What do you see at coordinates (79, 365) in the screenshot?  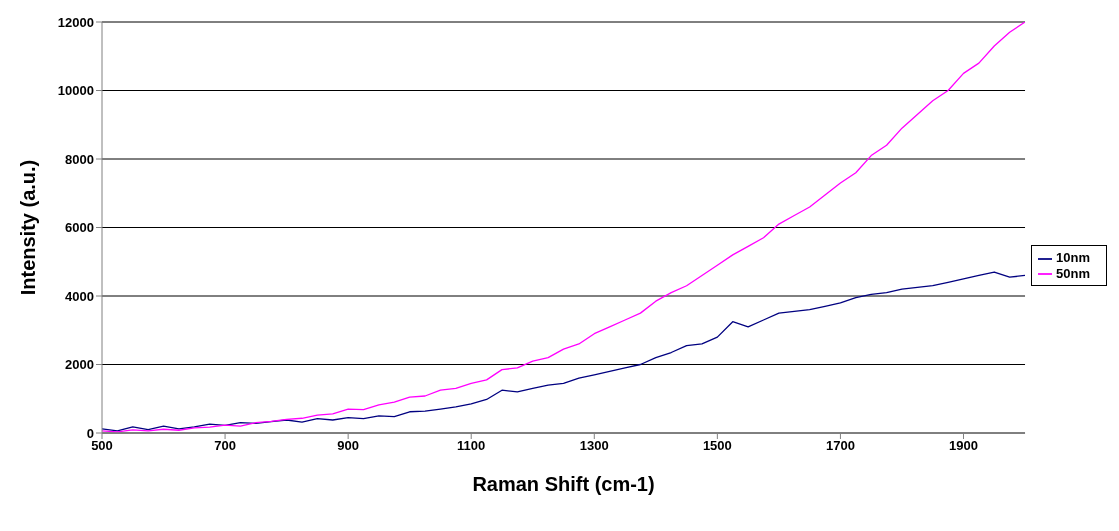 I see `y-tick-label: 2000` at bounding box center [79, 365].